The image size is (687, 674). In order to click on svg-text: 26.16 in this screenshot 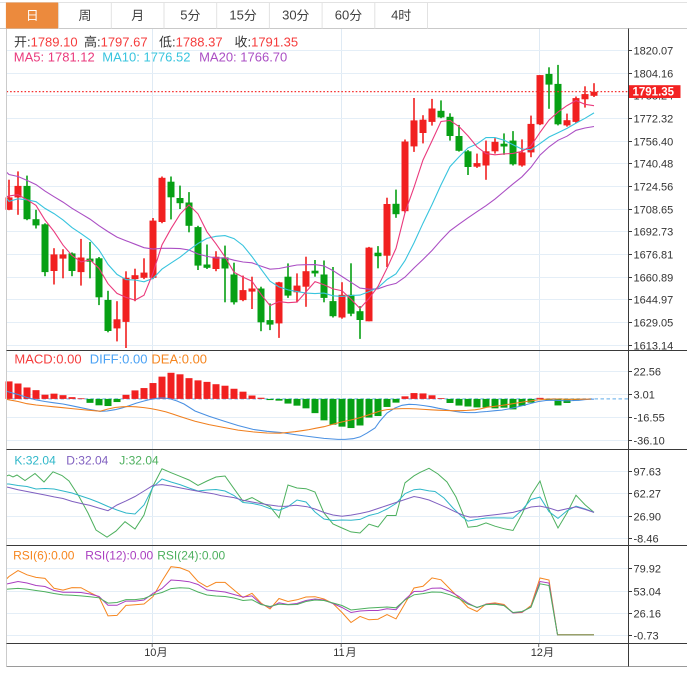, I will do `click(648, 614)`.